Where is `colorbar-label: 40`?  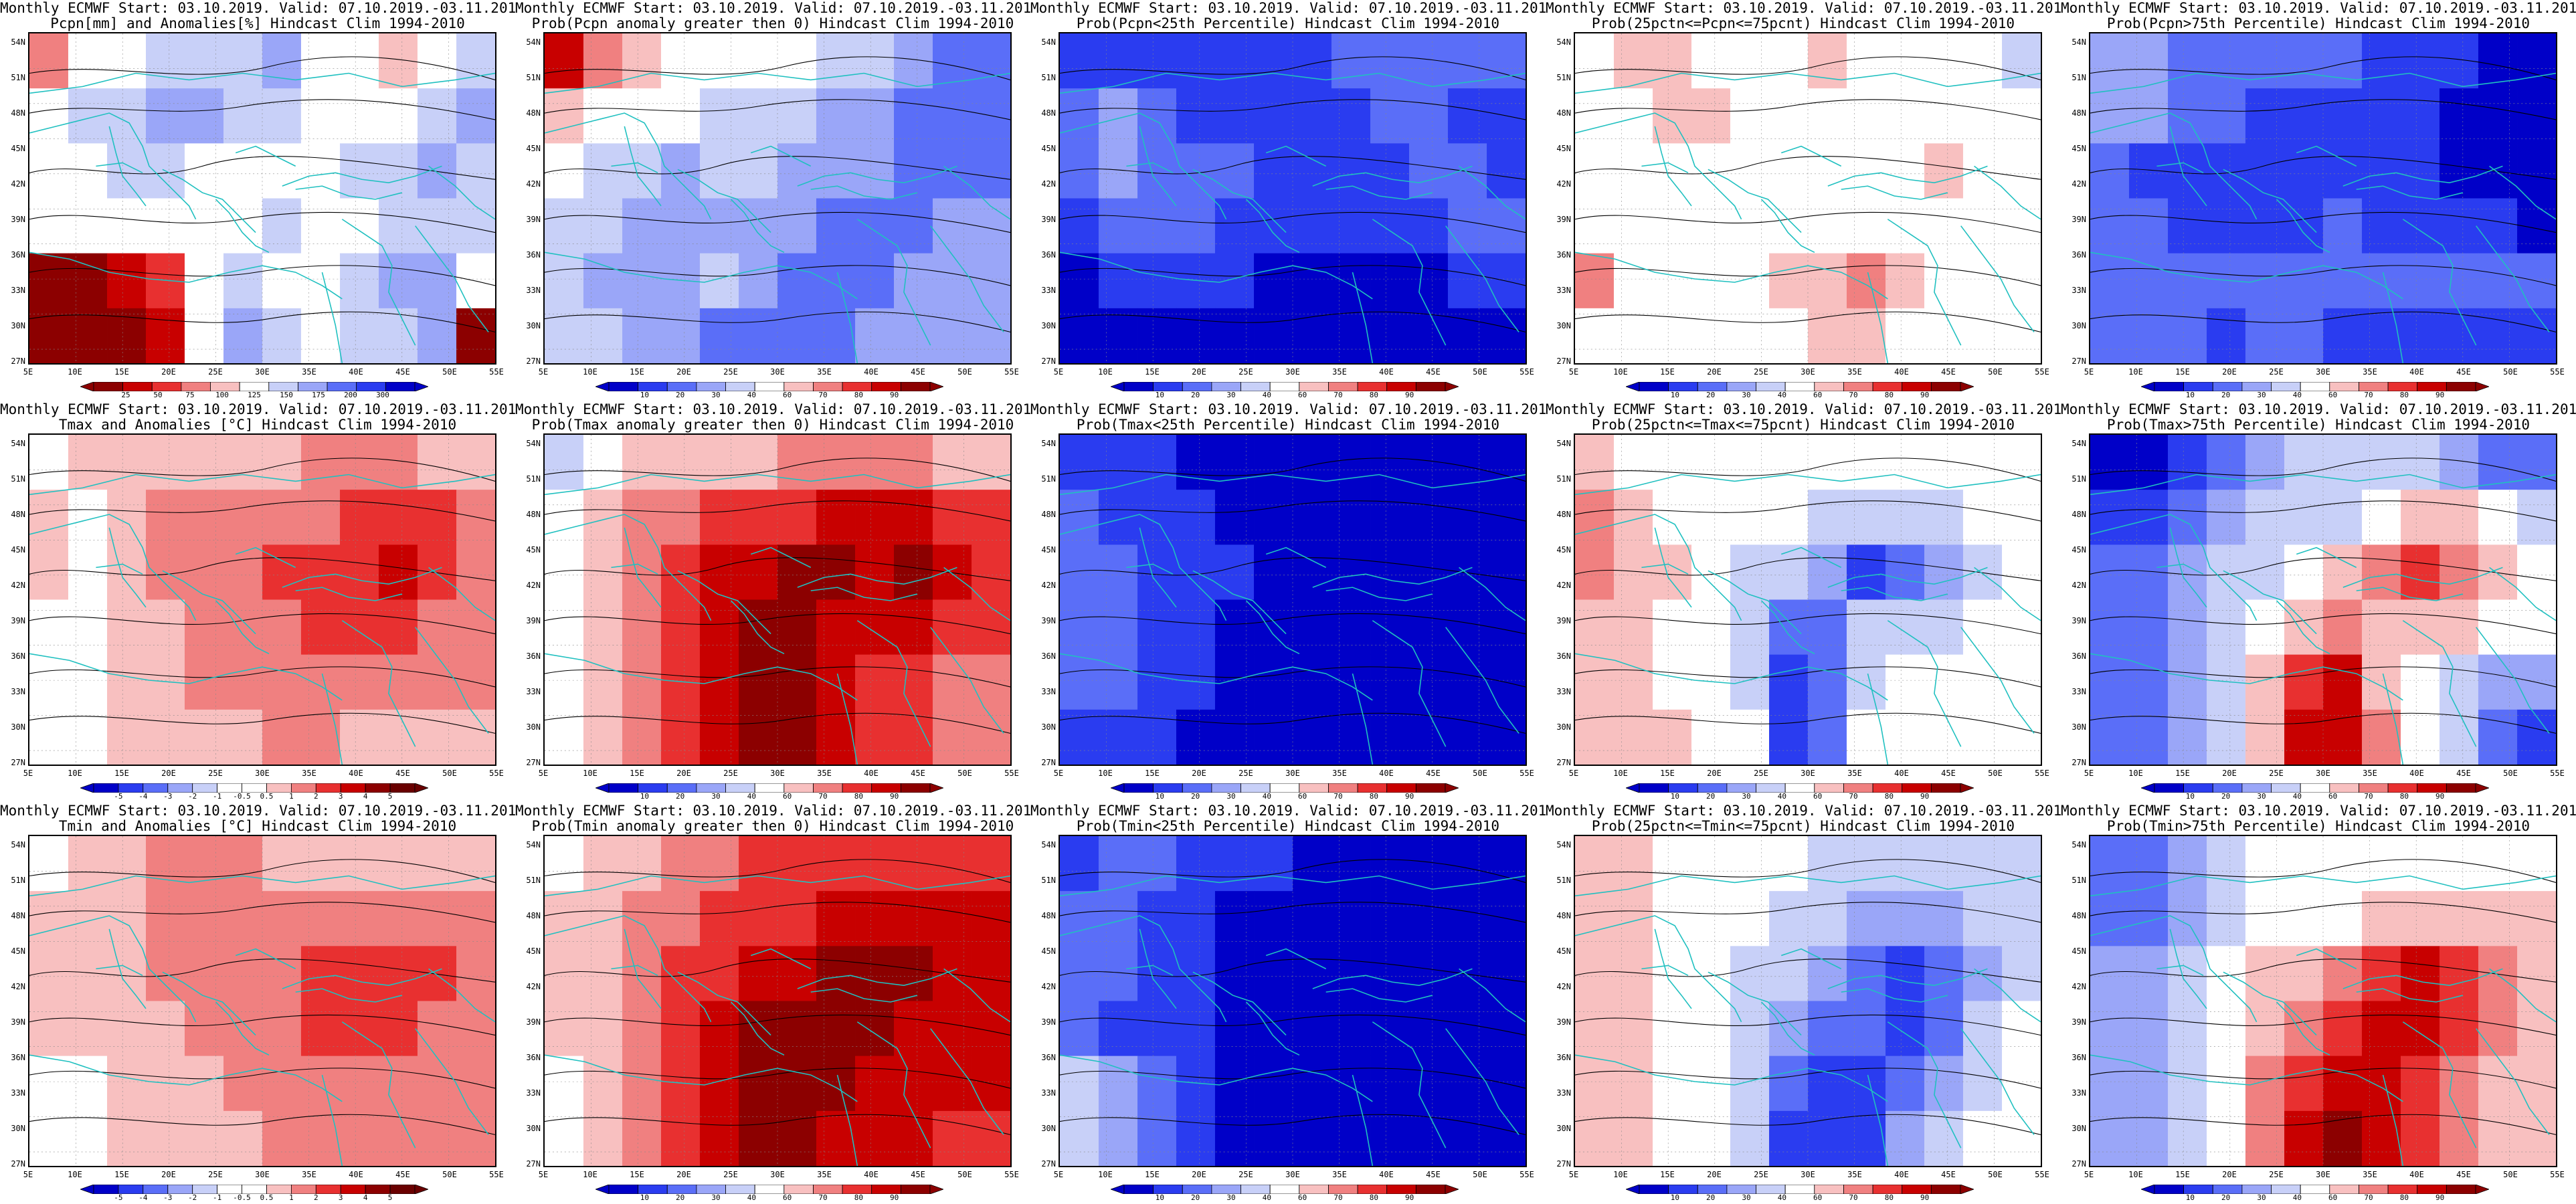
colorbar-label: 40 is located at coordinates (2297, 796).